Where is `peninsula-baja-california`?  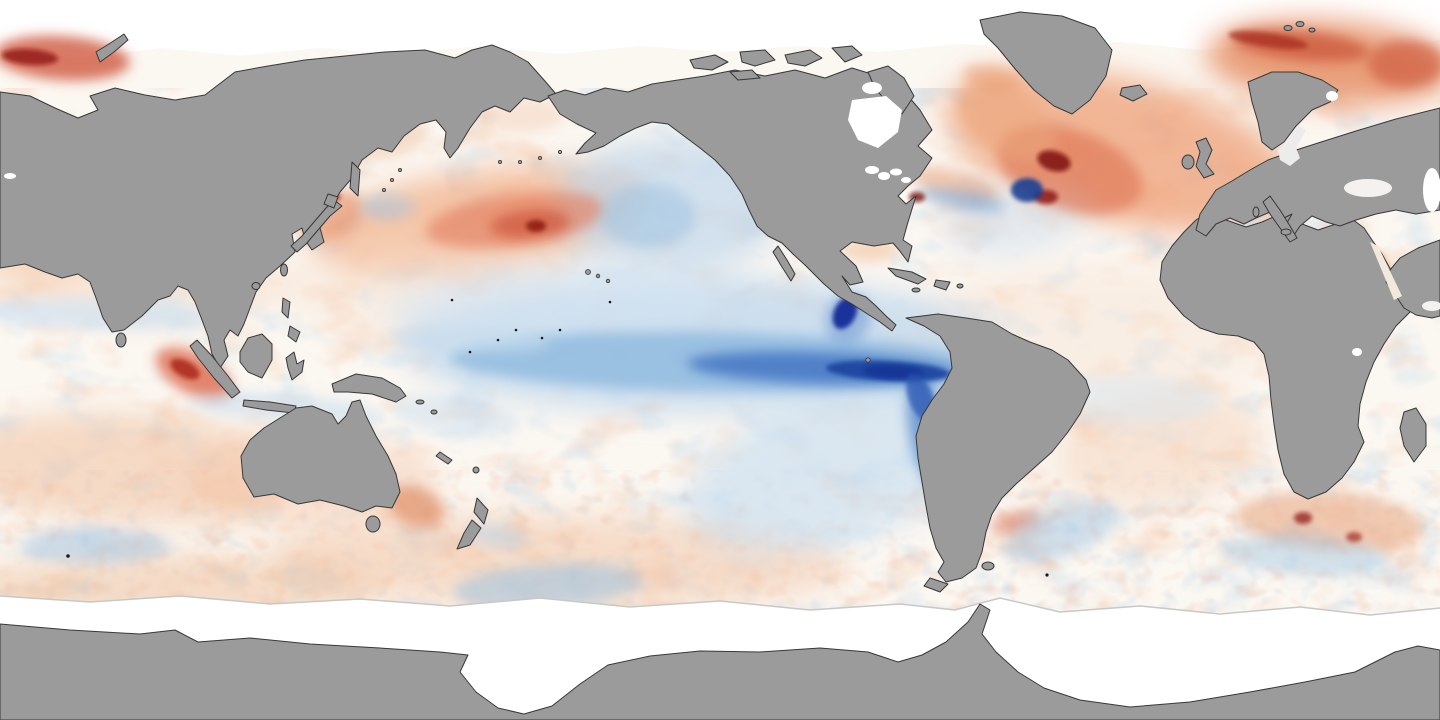
peninsula-baja-california is located at coordinates (784, 263).